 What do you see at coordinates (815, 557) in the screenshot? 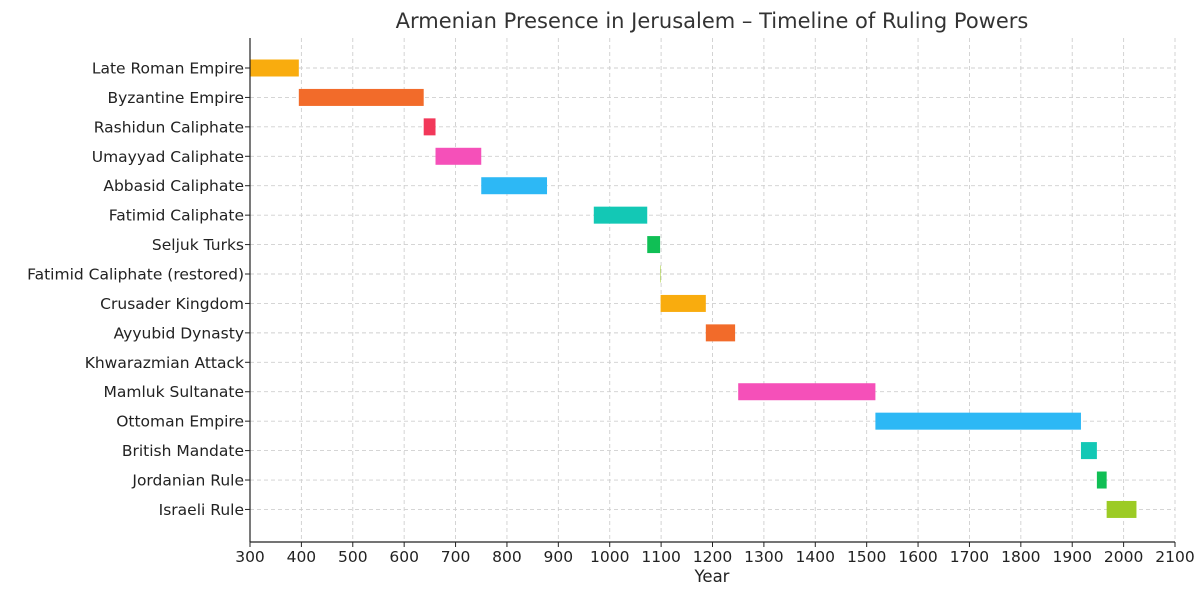
I see `x-tick-label: 1400` at bounding box center [815, 557].